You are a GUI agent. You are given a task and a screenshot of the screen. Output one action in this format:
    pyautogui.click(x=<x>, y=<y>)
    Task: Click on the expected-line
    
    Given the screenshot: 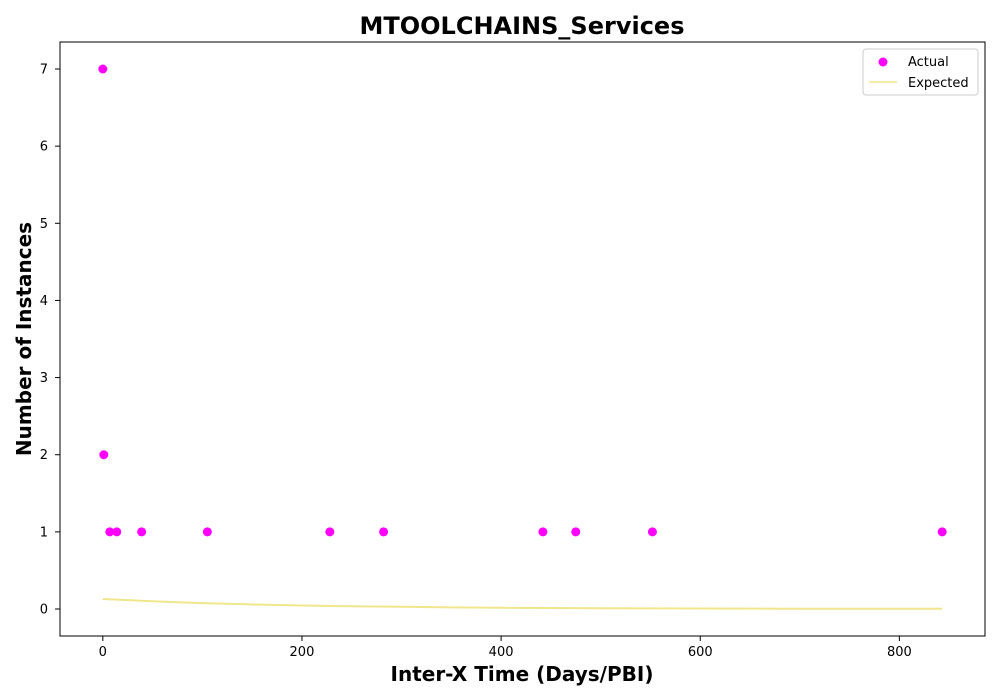 What is the action you would take?
    pyautogui.click(x=522, y=604)
    